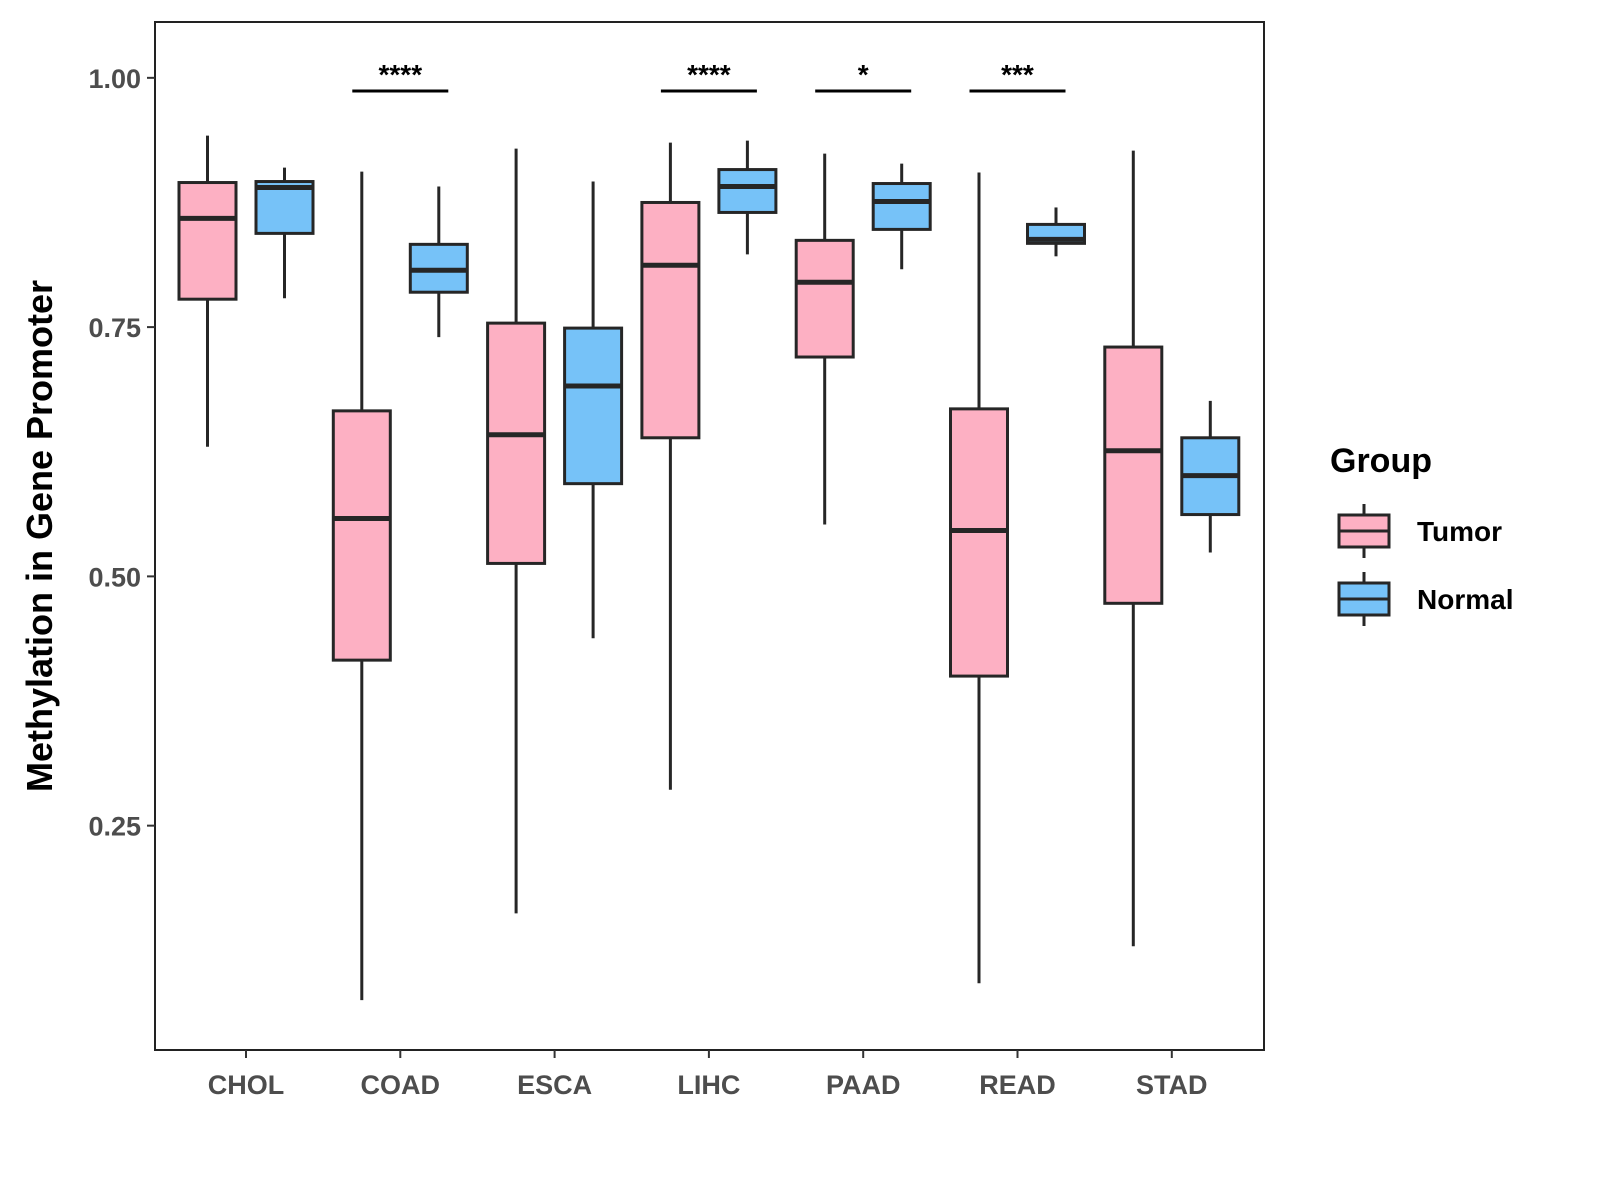 The image size is (1600, 1200). What do you see at coordinates (670, 320) in the screenshot?
I see `tumor-box-lihc` at bounding box center [670, 320].